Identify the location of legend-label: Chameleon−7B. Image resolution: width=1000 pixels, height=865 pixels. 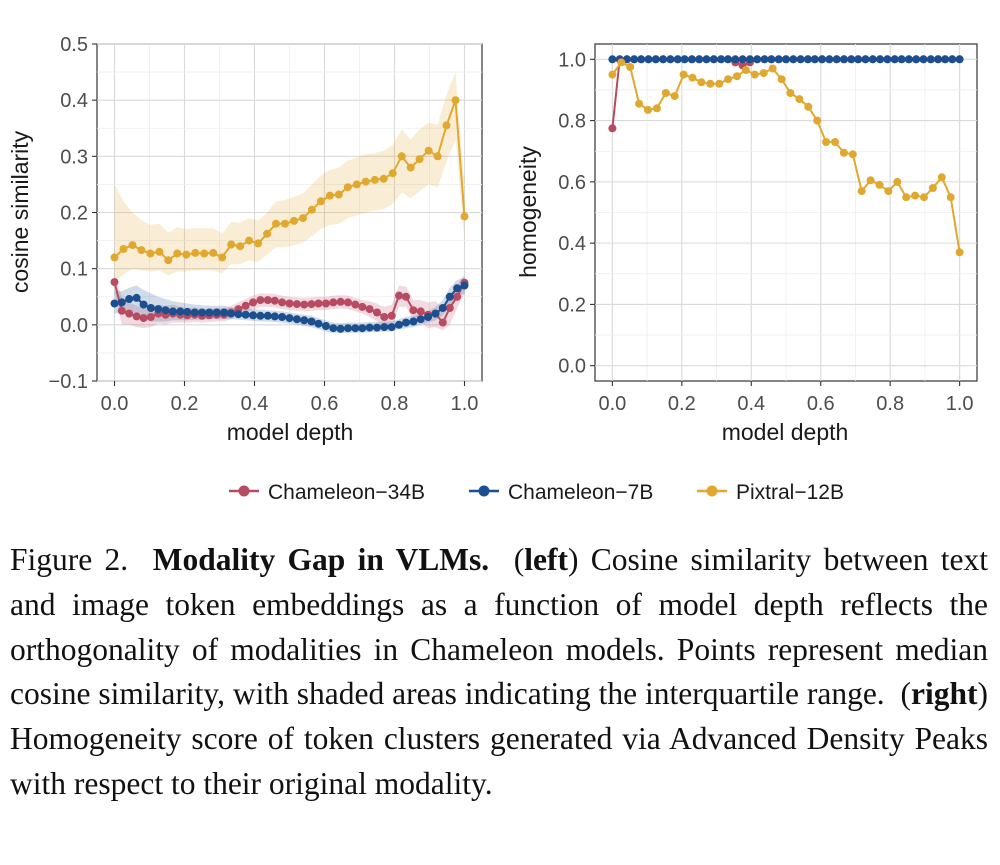
(580, 492).